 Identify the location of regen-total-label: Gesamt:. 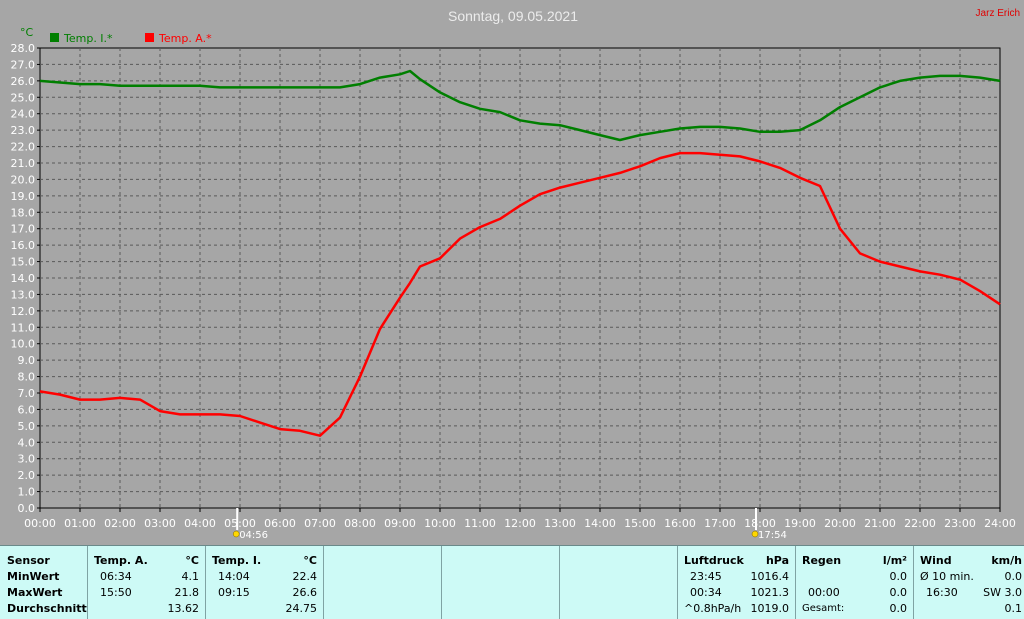
(823, 608).